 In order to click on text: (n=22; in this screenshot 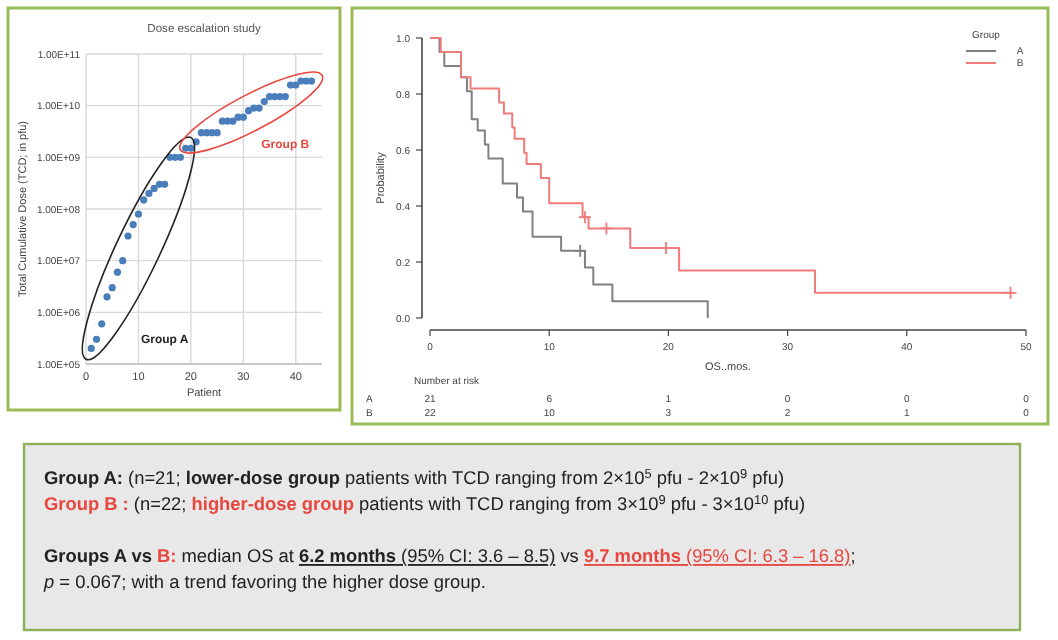, I will do `click(160, 504)`.